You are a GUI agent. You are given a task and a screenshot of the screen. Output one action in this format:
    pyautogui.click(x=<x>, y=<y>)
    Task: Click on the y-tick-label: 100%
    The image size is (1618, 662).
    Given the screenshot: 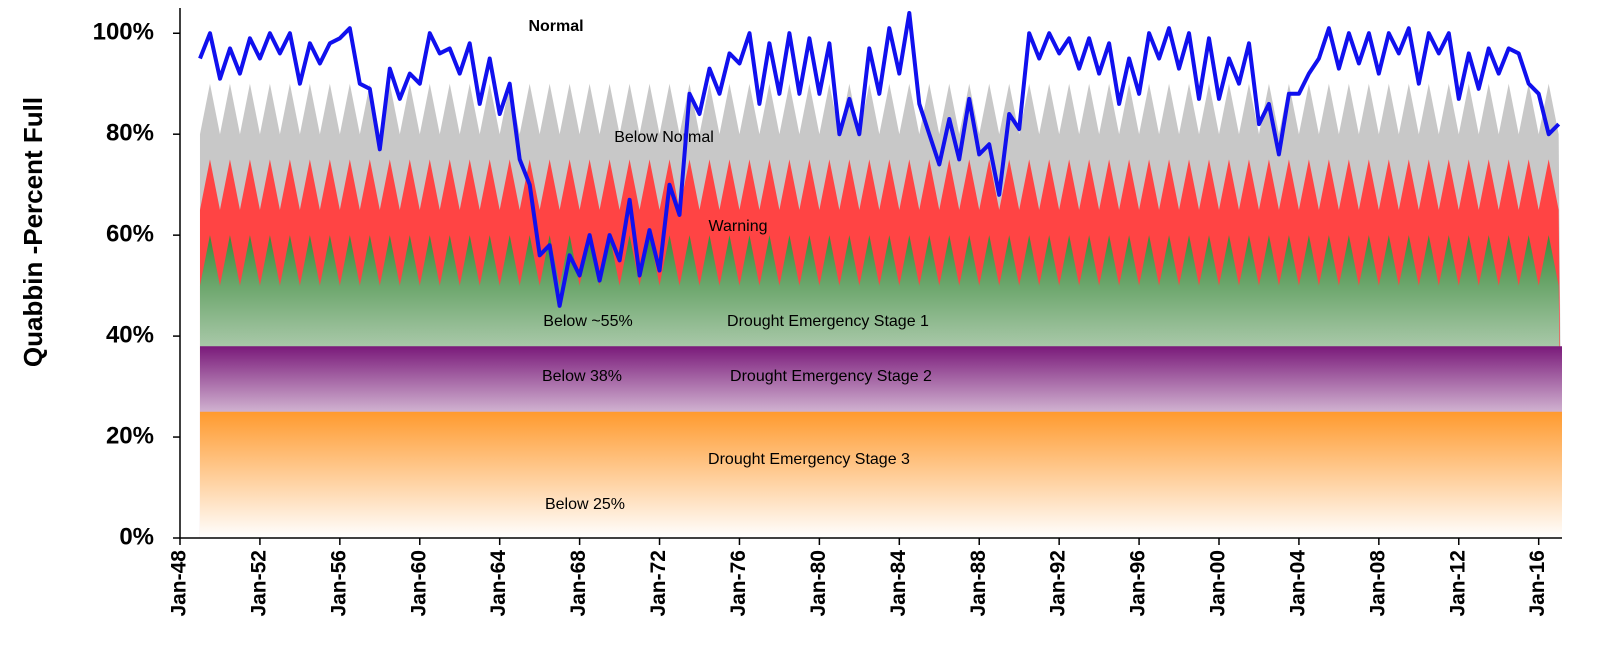 What is the action you would take?
    pyautogui.click(x=123, y=32)
    